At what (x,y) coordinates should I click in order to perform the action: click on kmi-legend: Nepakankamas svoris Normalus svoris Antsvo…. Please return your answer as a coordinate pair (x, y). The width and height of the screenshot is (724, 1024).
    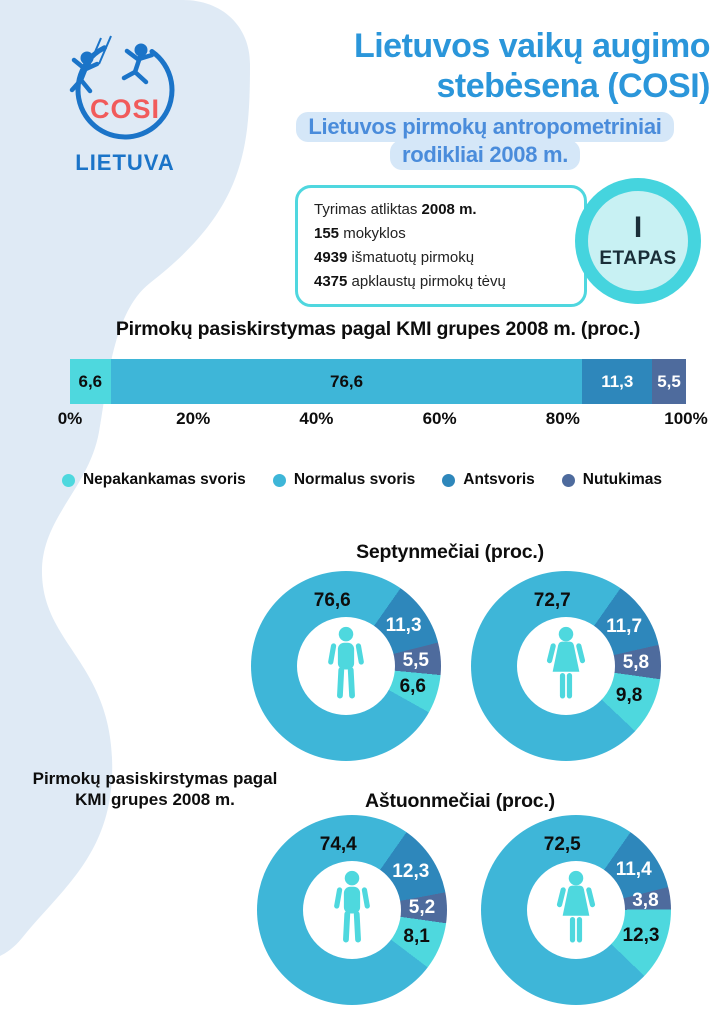
    Looking at the image, I should click on (362, 480).